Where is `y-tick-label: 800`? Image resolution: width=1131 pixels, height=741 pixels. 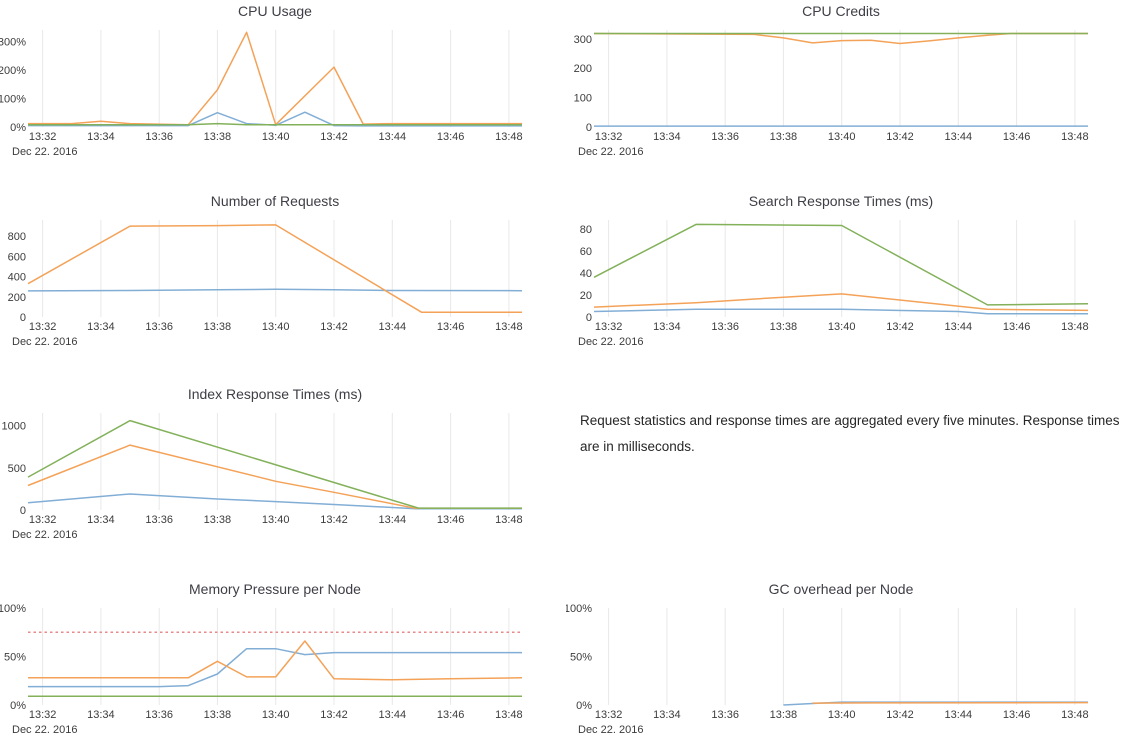 y-tick-label: 800 is located at coordinates (17, 237).